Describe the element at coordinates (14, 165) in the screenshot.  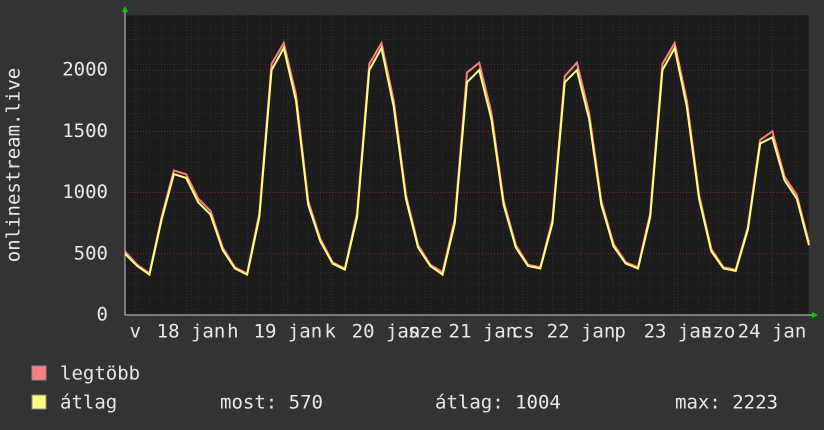
I see `y-axis-label: onlinestream.live` at that location.